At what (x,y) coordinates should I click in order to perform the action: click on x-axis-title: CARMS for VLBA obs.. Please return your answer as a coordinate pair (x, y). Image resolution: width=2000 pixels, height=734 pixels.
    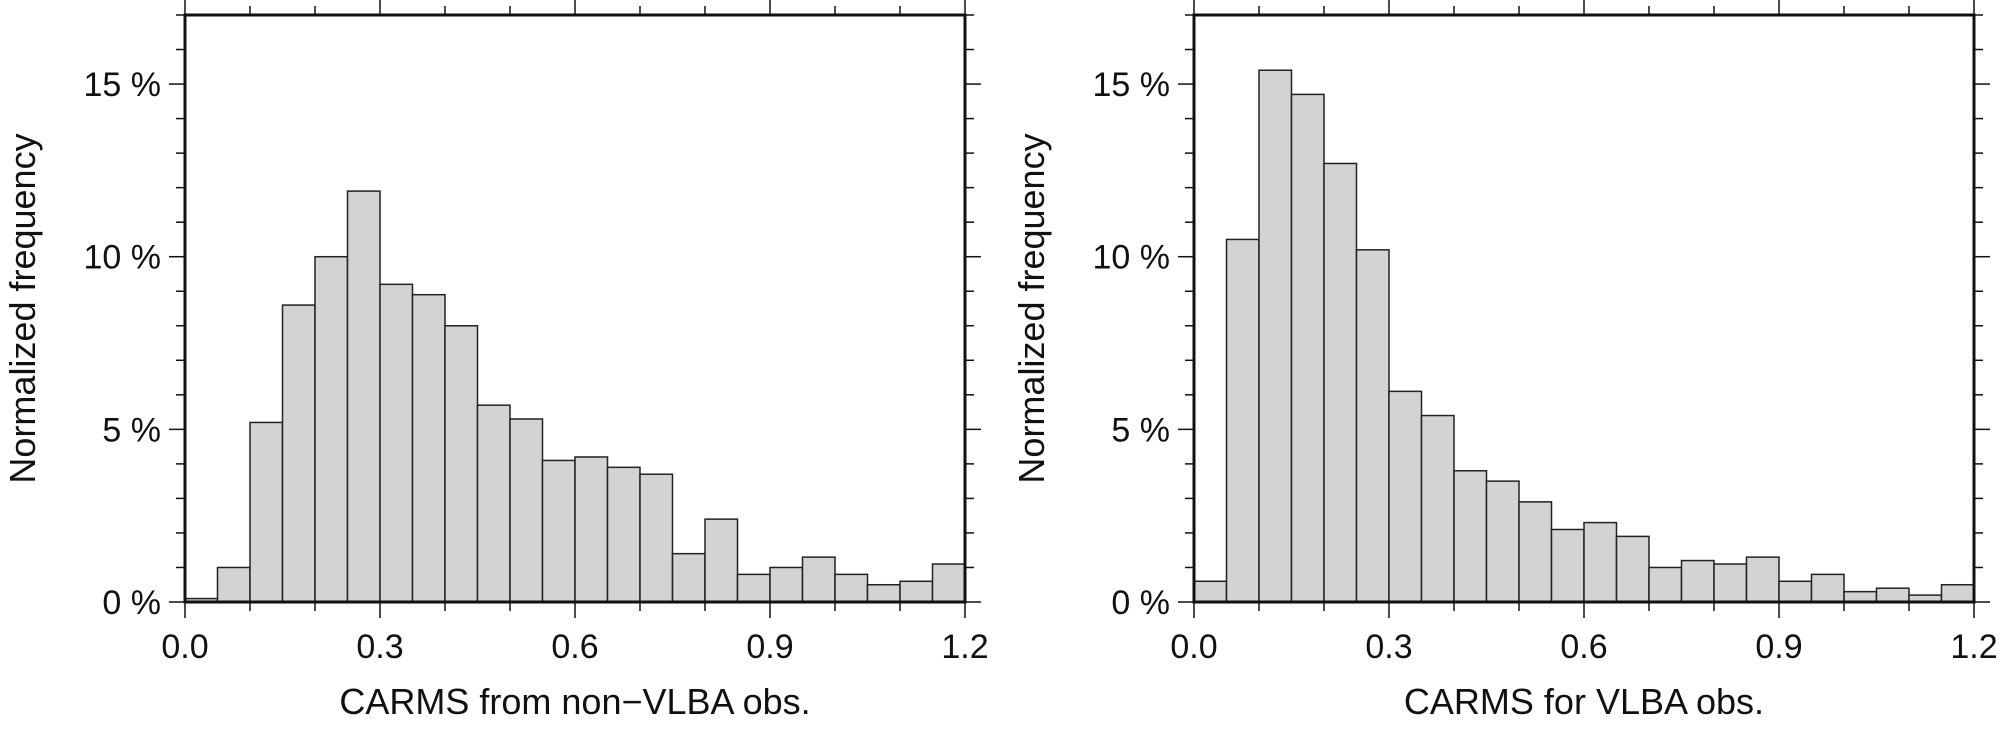
    Looking at the image, I should click on (1584, 701).